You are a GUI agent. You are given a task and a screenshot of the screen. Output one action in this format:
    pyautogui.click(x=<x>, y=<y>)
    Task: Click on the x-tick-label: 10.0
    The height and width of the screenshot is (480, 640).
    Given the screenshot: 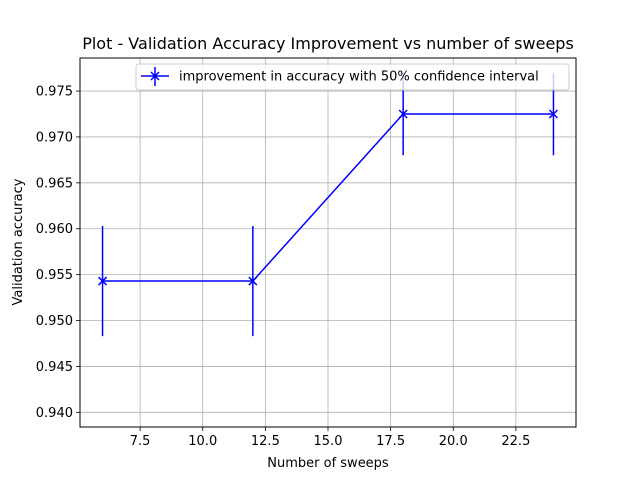 What is the action you would take?
    pyautogui.click(x=202, y=441)
    